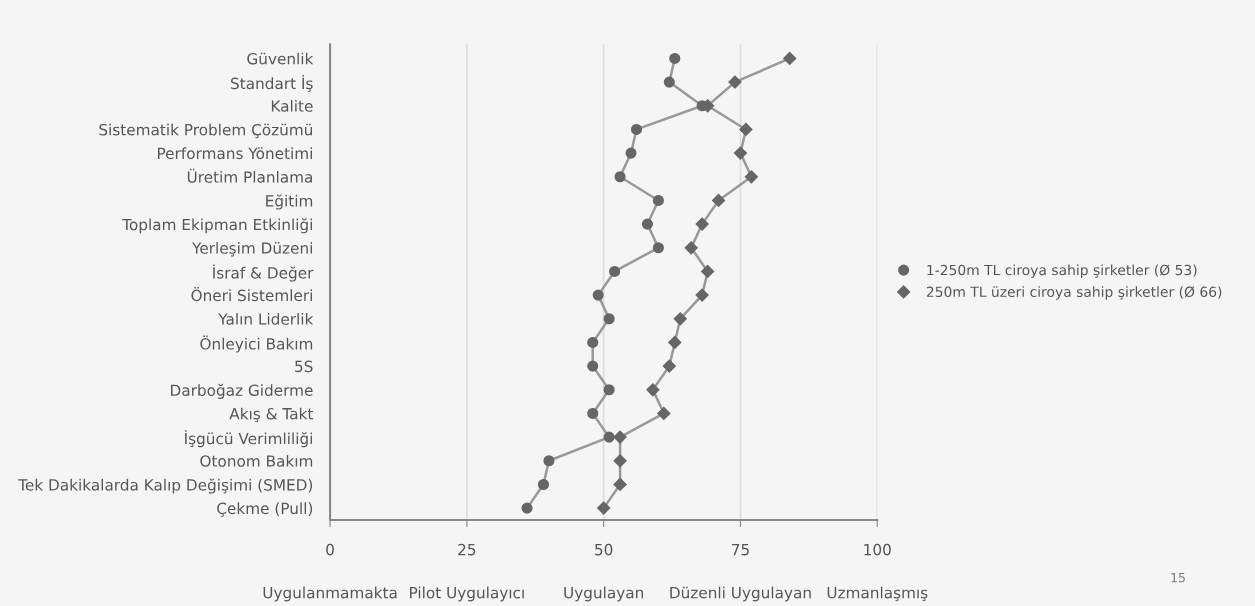  What do you see at coordinates (604, 549) in the screenshot?
I see `x-tick-label: 50` at bounding box center [604, 549].